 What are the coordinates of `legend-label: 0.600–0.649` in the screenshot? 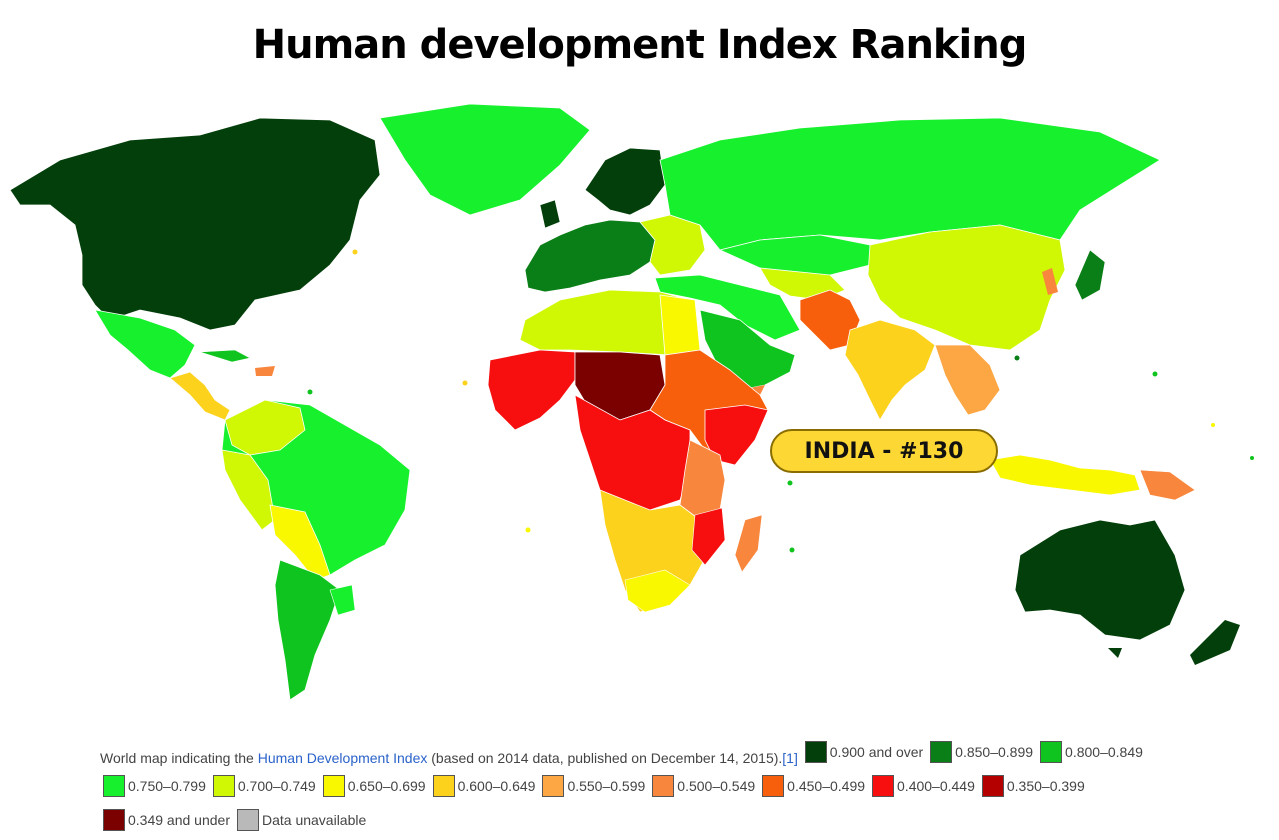 It's located at (496, 786).